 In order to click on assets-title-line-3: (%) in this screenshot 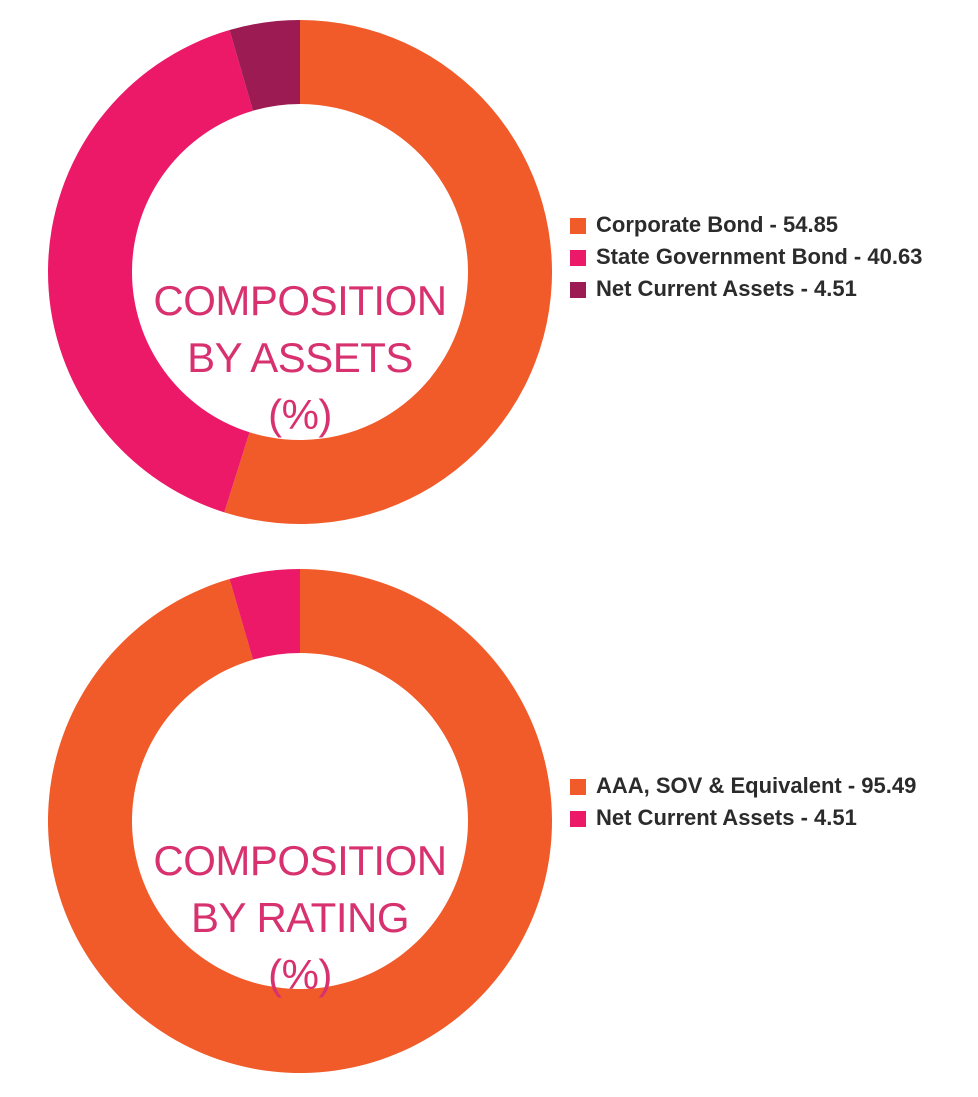, I will do `click(300, 414)`.